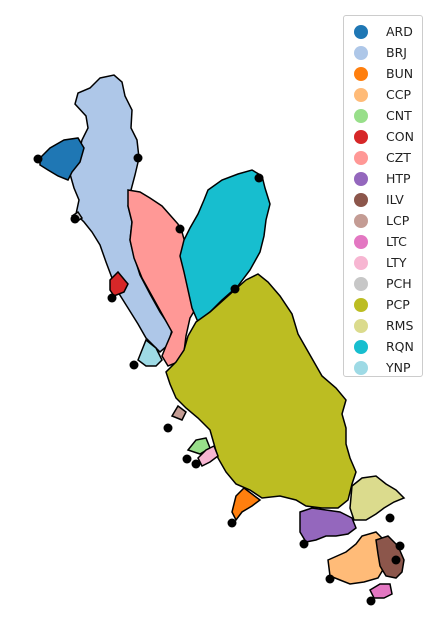  Describe the element at coordinates (400, 73) in the screenshot. I see `legend-label: BUN` at that location.